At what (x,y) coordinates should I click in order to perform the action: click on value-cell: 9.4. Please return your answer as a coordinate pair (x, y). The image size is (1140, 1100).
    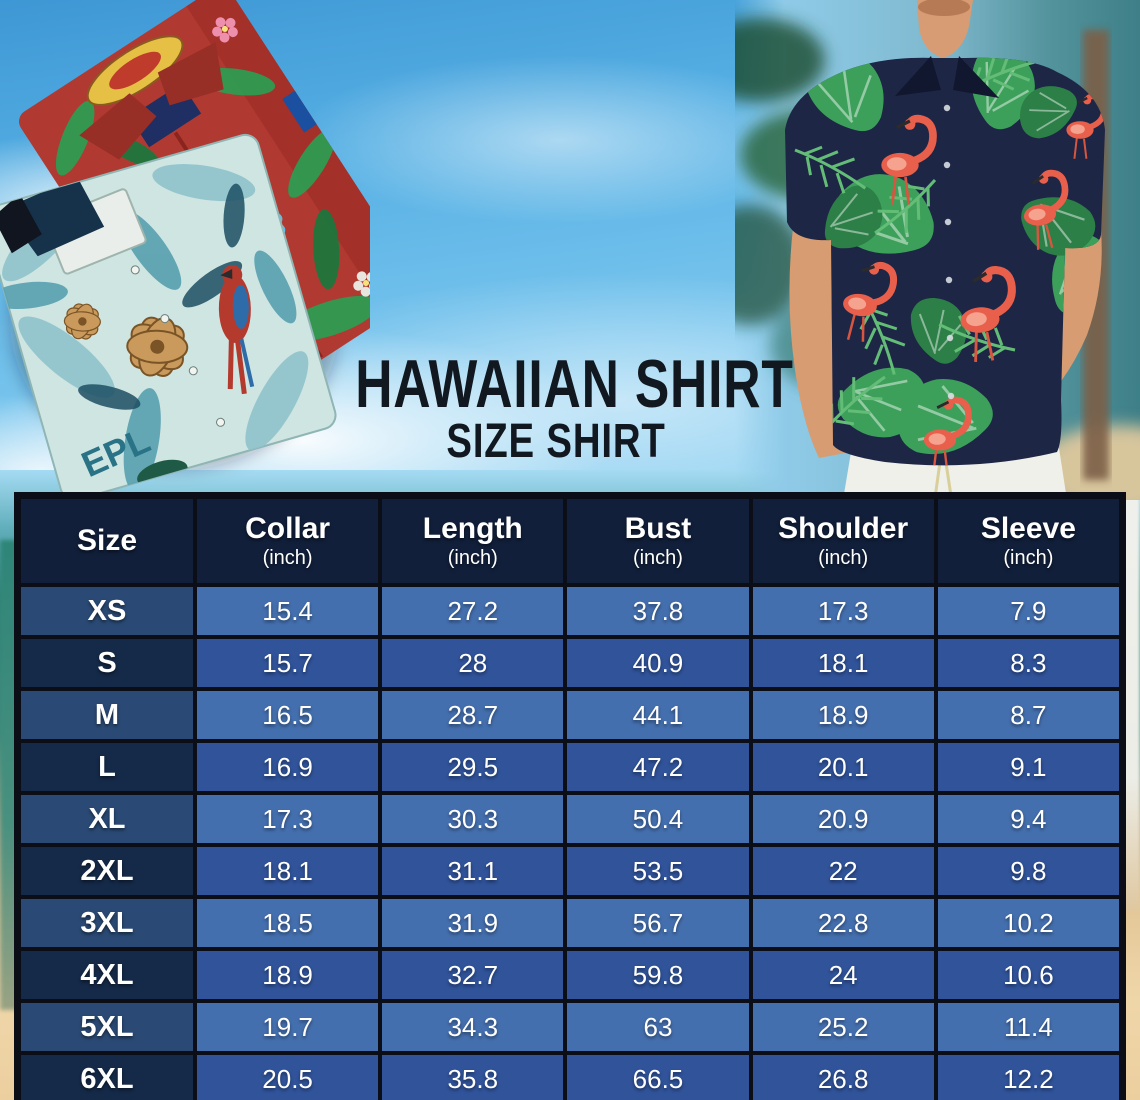
    Looking at the image, I should click on (1028, 819).